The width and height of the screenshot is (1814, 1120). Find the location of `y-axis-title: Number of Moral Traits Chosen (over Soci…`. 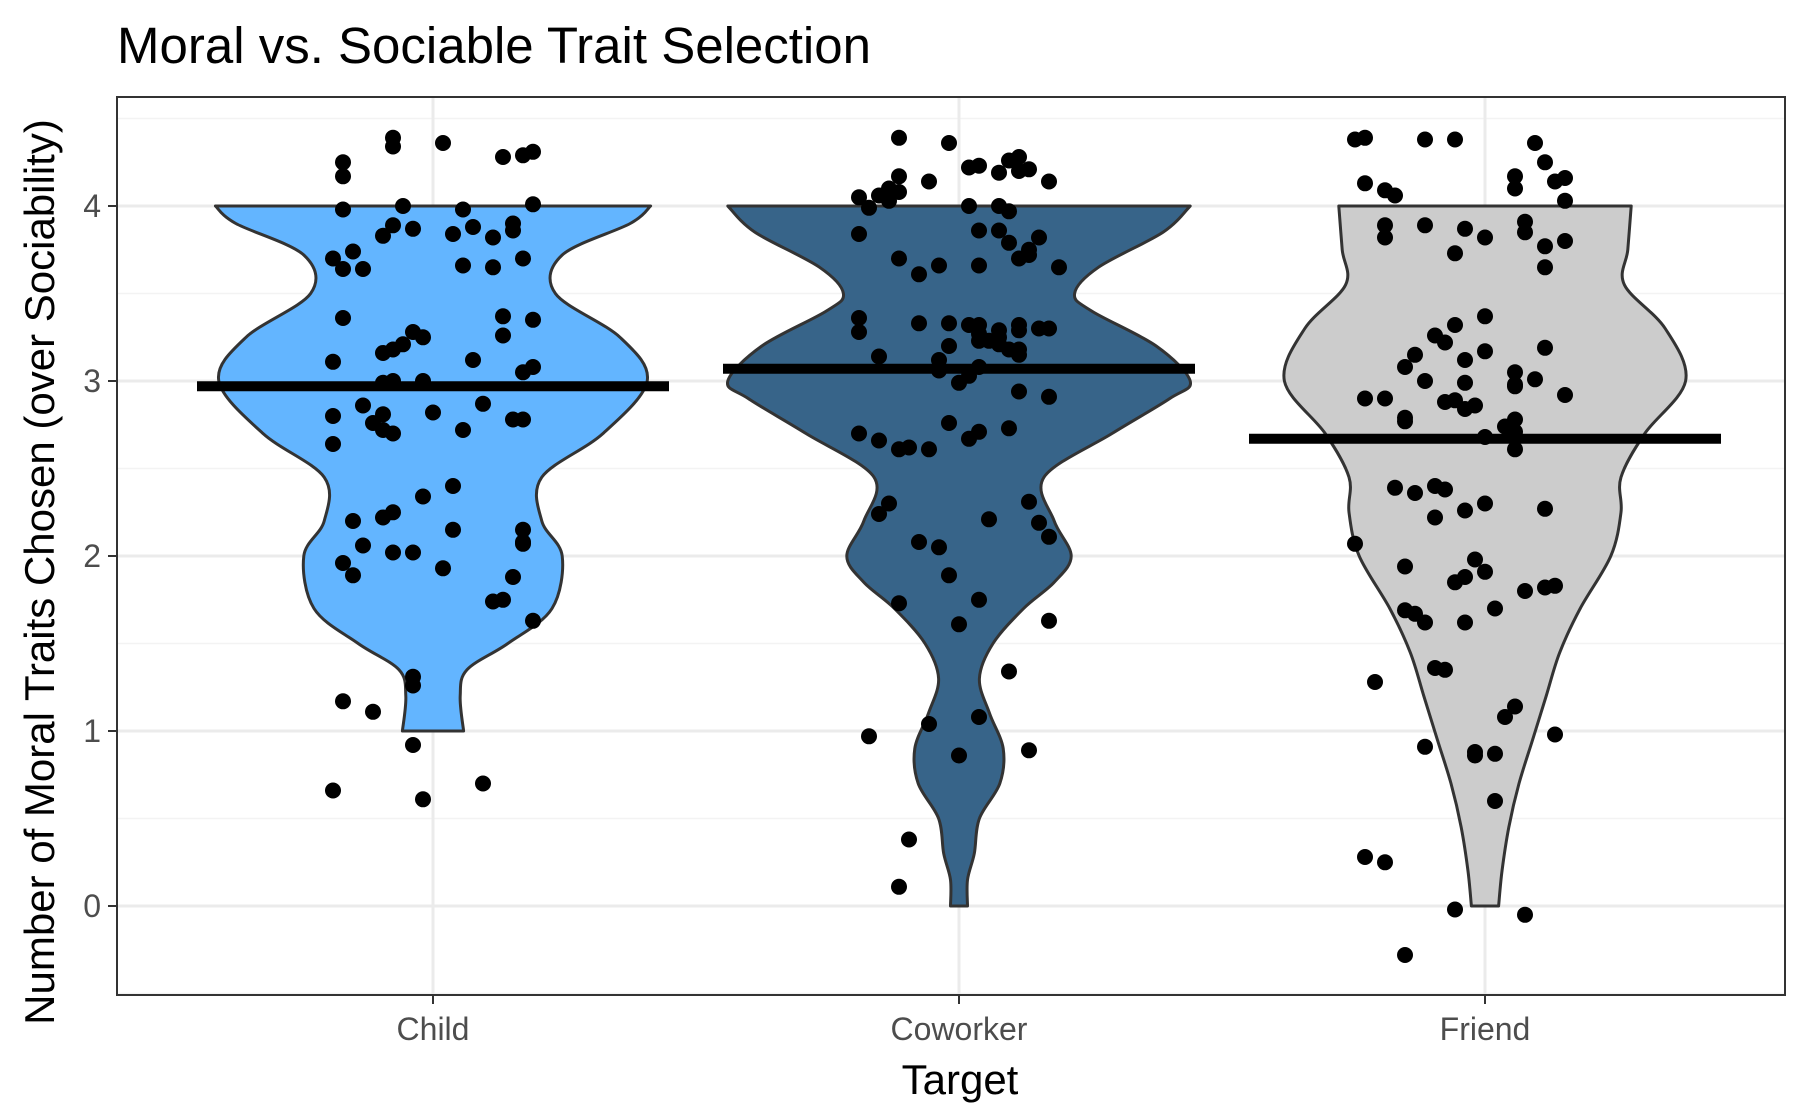

y-axis-title: Number of Moral Traits Chosen (over Soci… is located at coordinates (39, 572).